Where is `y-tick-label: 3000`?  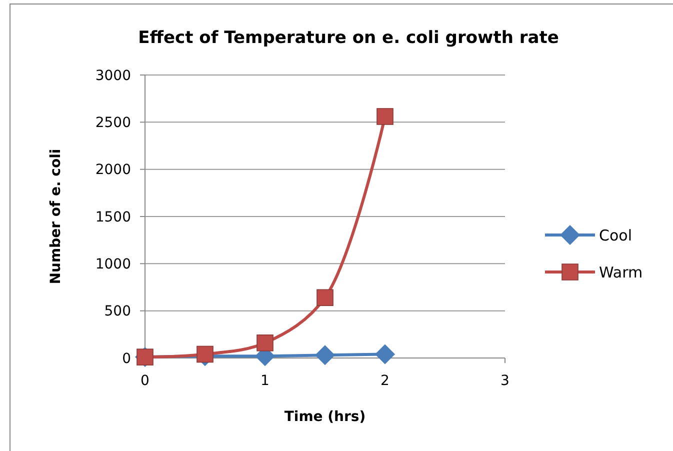
y-tick-label: 3000 is located at coordinates (113, 76).